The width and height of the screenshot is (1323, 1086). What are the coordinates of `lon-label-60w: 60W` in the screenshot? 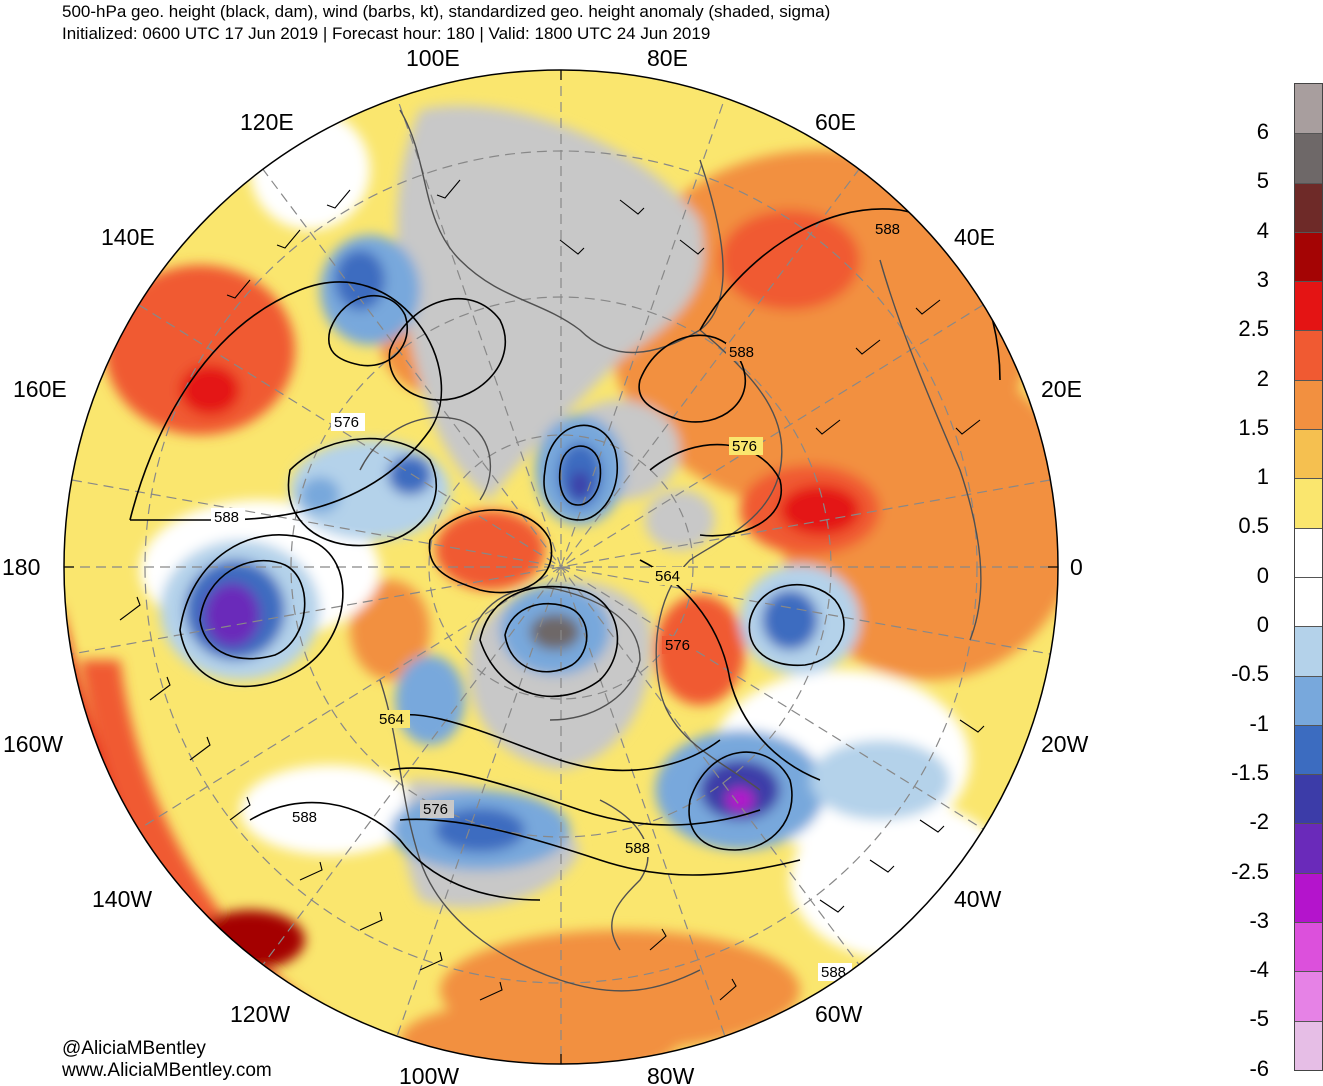 It's located at (839, 1014).